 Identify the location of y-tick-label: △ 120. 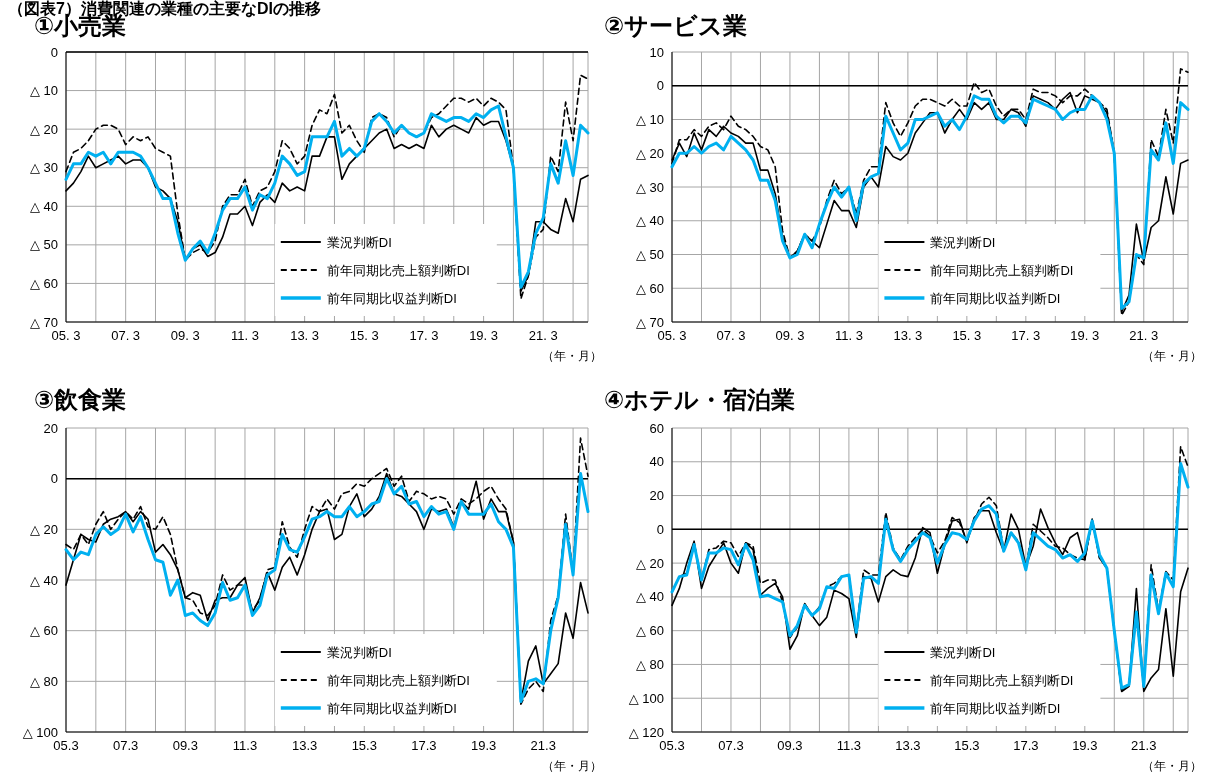
(646, 732).